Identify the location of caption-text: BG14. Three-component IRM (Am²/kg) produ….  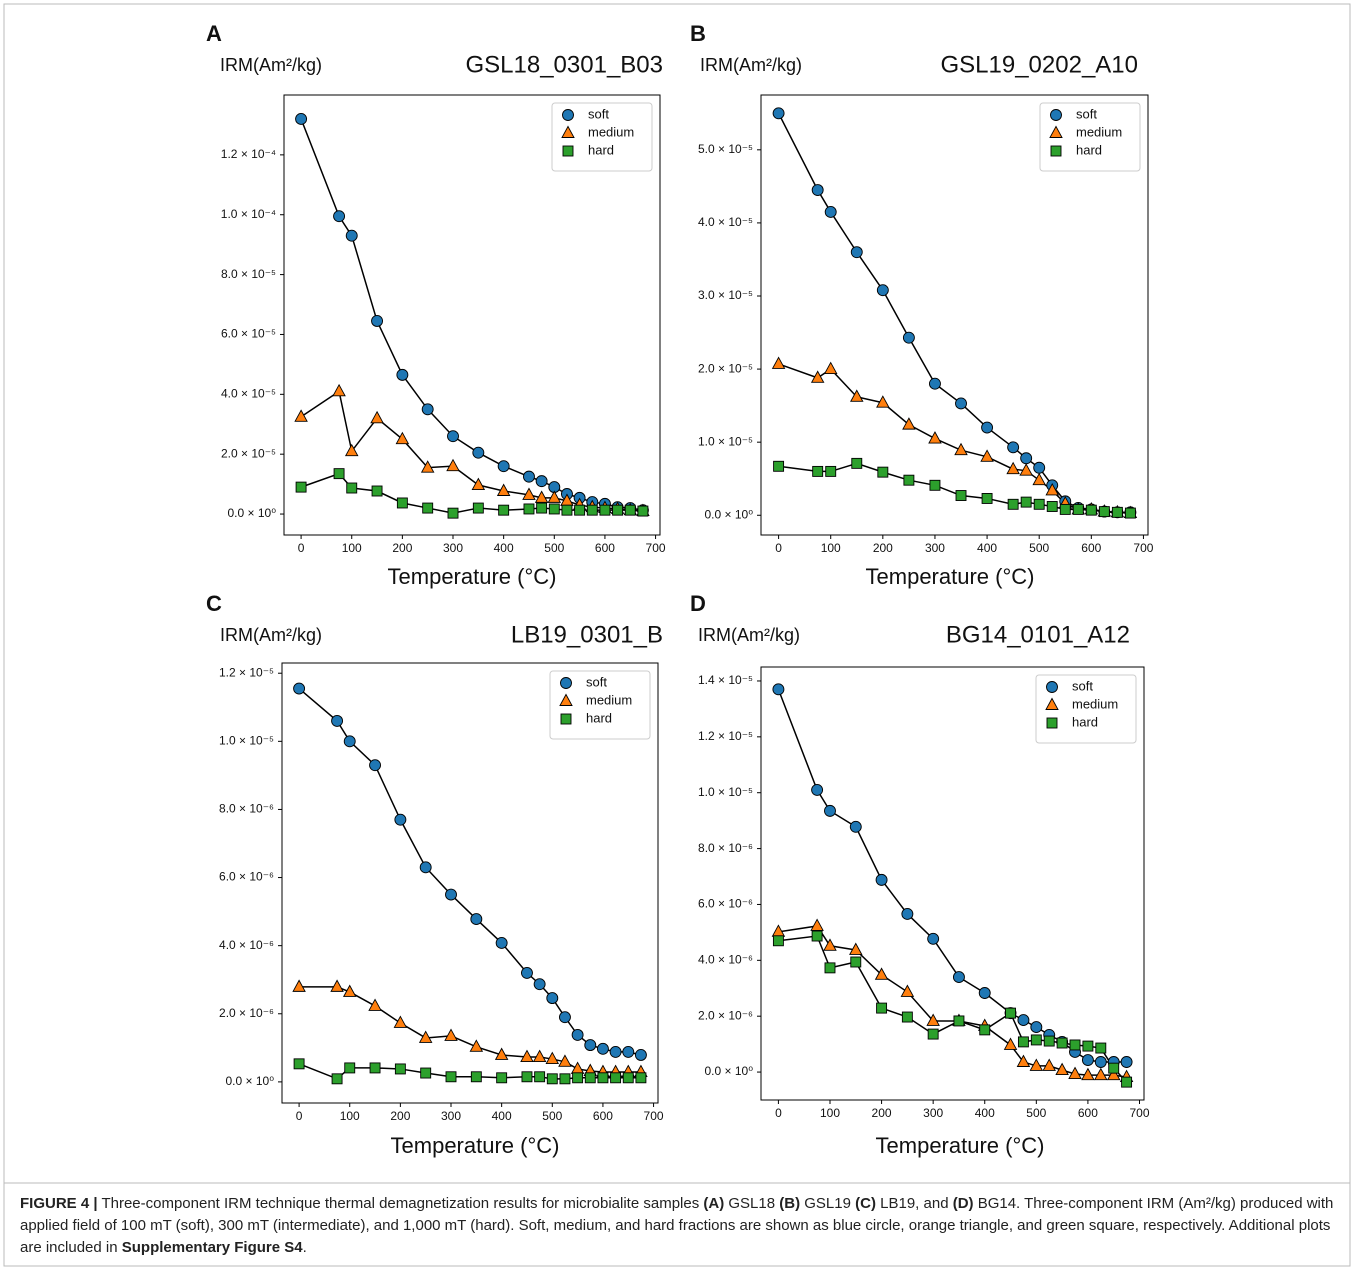
(679, 1225).